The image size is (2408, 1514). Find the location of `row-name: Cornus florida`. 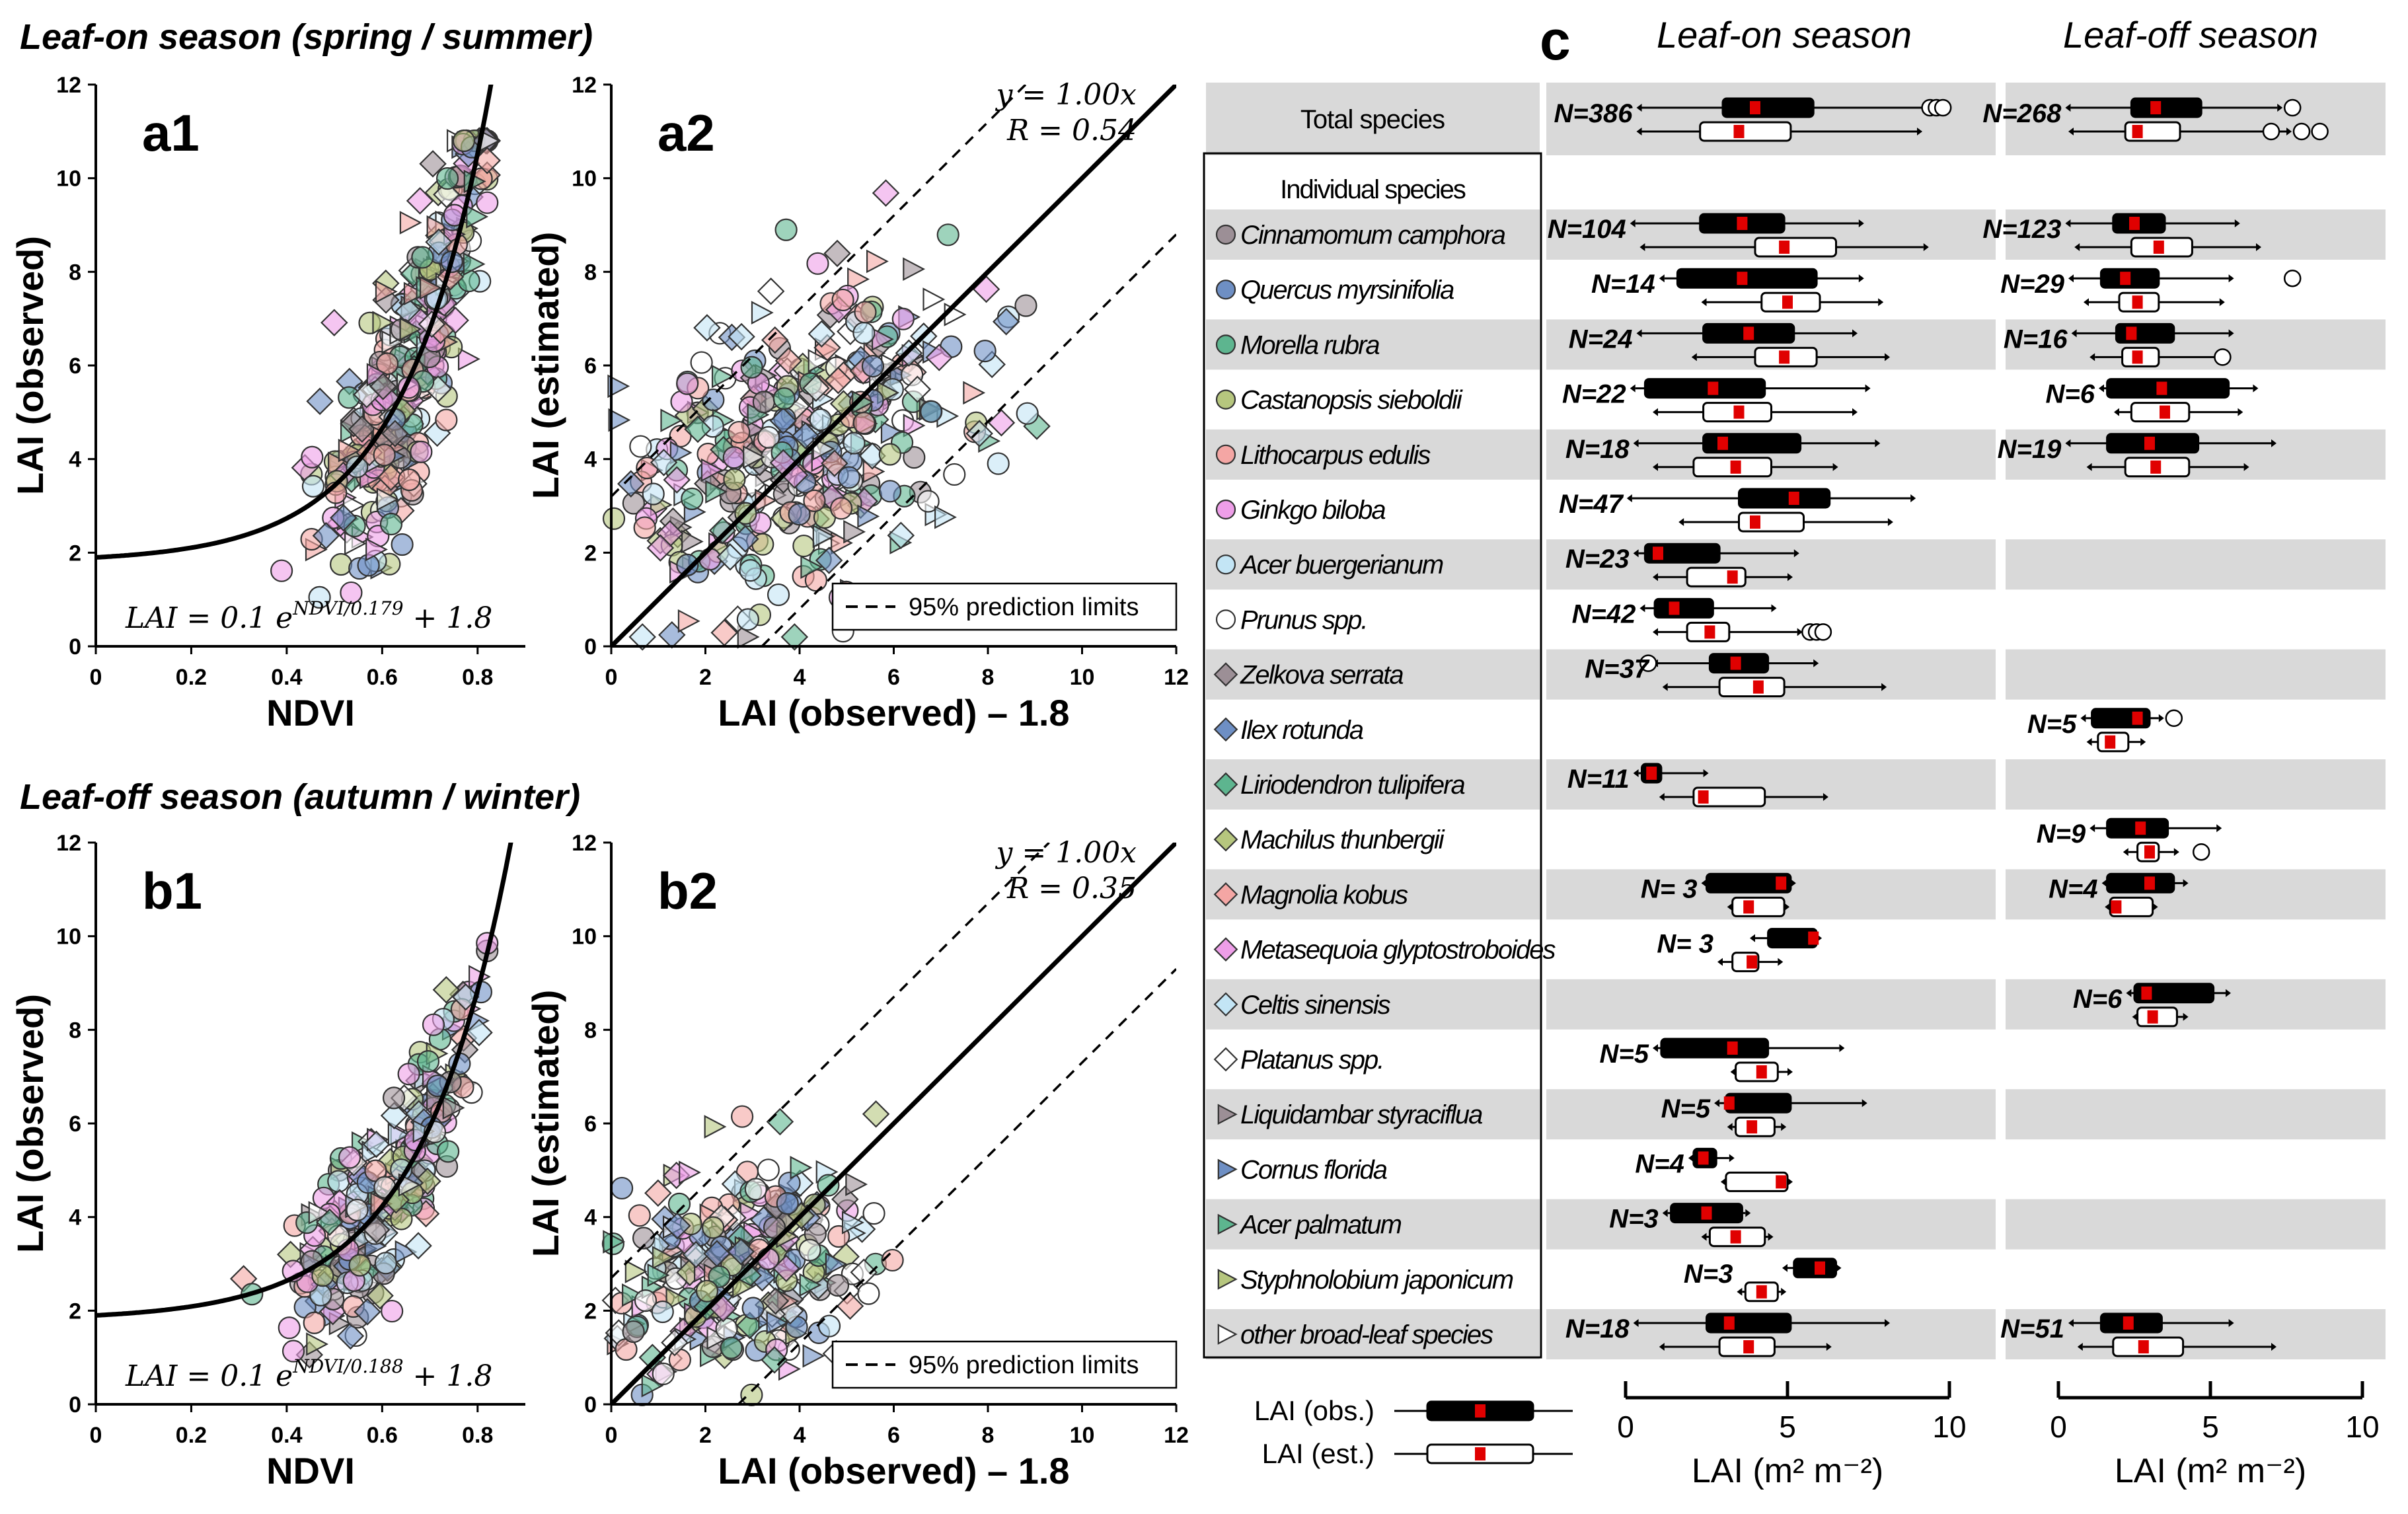

row-name: Cornus florida is located at coordinates (1313, 1169).